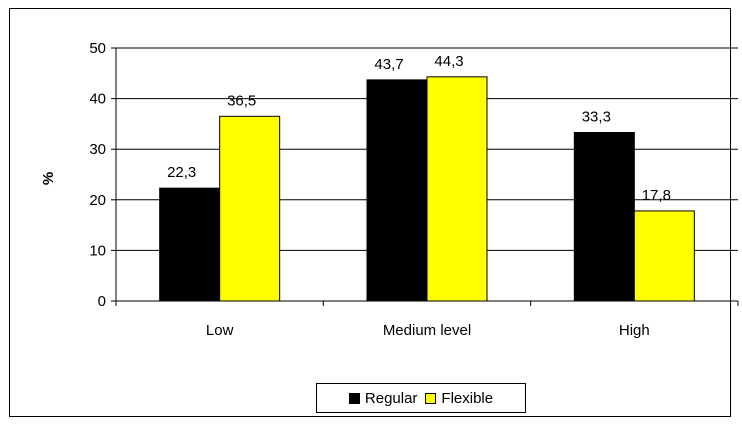  What do you see at coordinates (391, 398) in the screenshot?
I see `legend-label-regular: Regular` at bounding box center [391, 398].